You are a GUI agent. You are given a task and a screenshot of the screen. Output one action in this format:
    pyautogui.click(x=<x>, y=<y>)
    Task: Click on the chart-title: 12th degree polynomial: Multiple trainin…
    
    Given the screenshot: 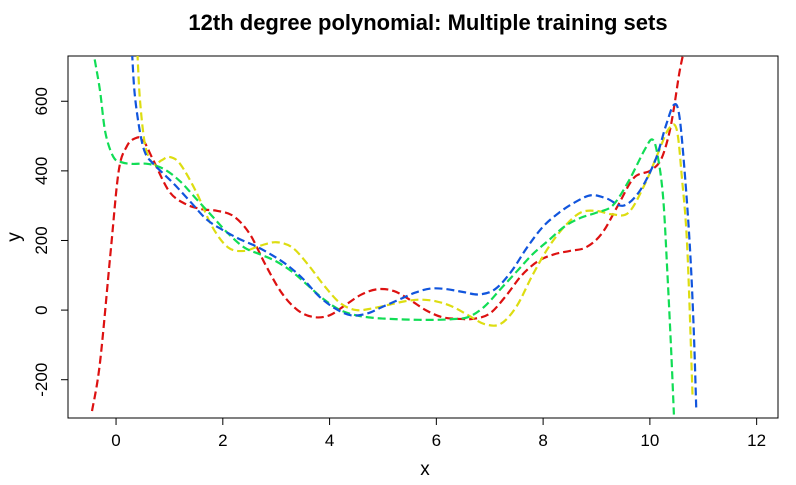 What is the action you would take?
    pyautogui.click(x=427, y=22)
    